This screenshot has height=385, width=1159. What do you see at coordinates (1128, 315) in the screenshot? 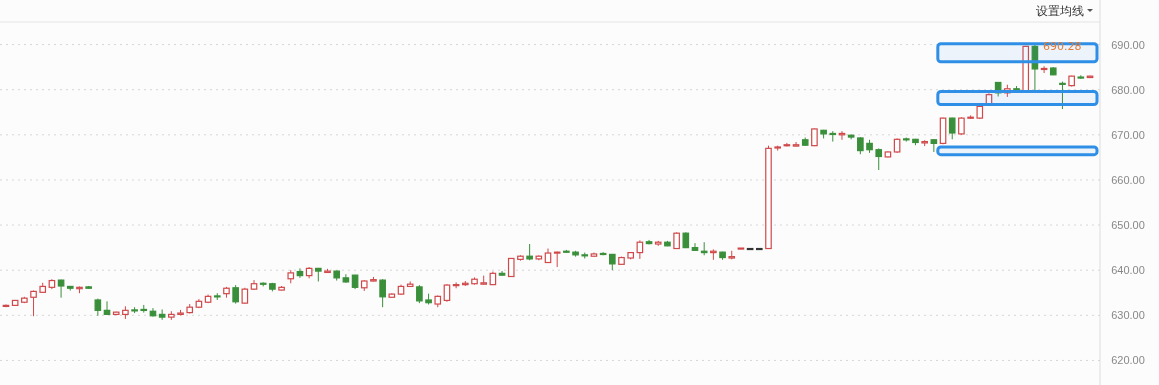
I see `y-tick-label: 630.00` at bounding box center [1128, 315].